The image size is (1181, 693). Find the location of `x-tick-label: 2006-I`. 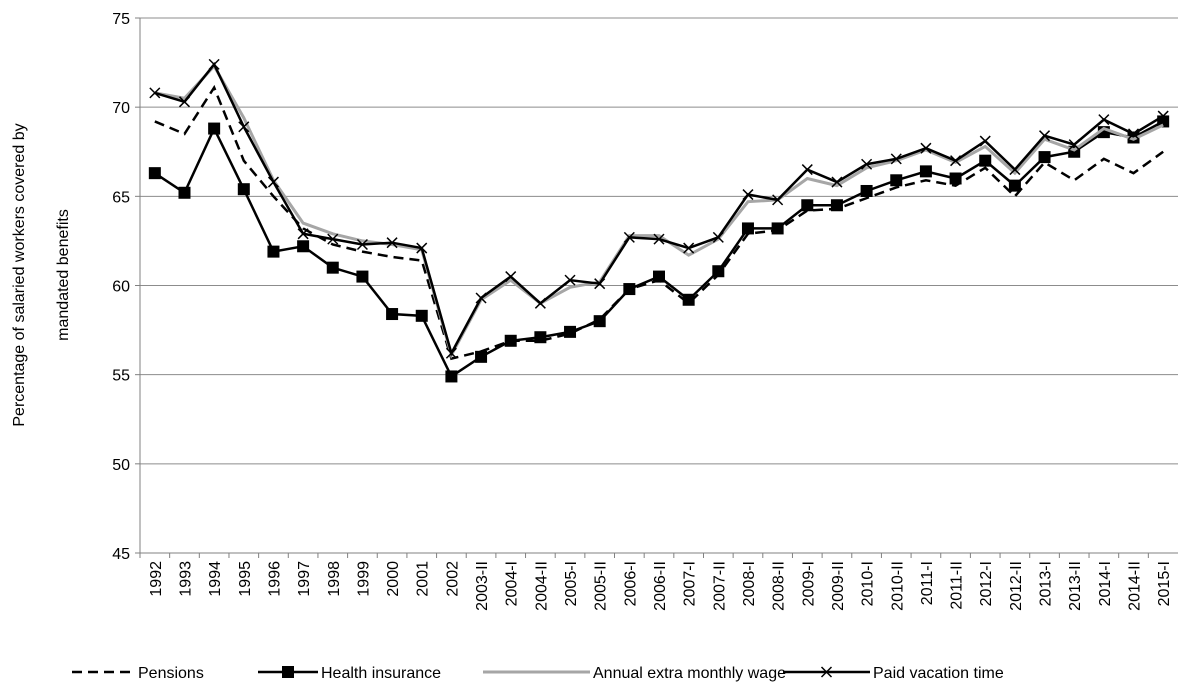

x-tick-label: 2006-I is located at coordinates (630, 583).